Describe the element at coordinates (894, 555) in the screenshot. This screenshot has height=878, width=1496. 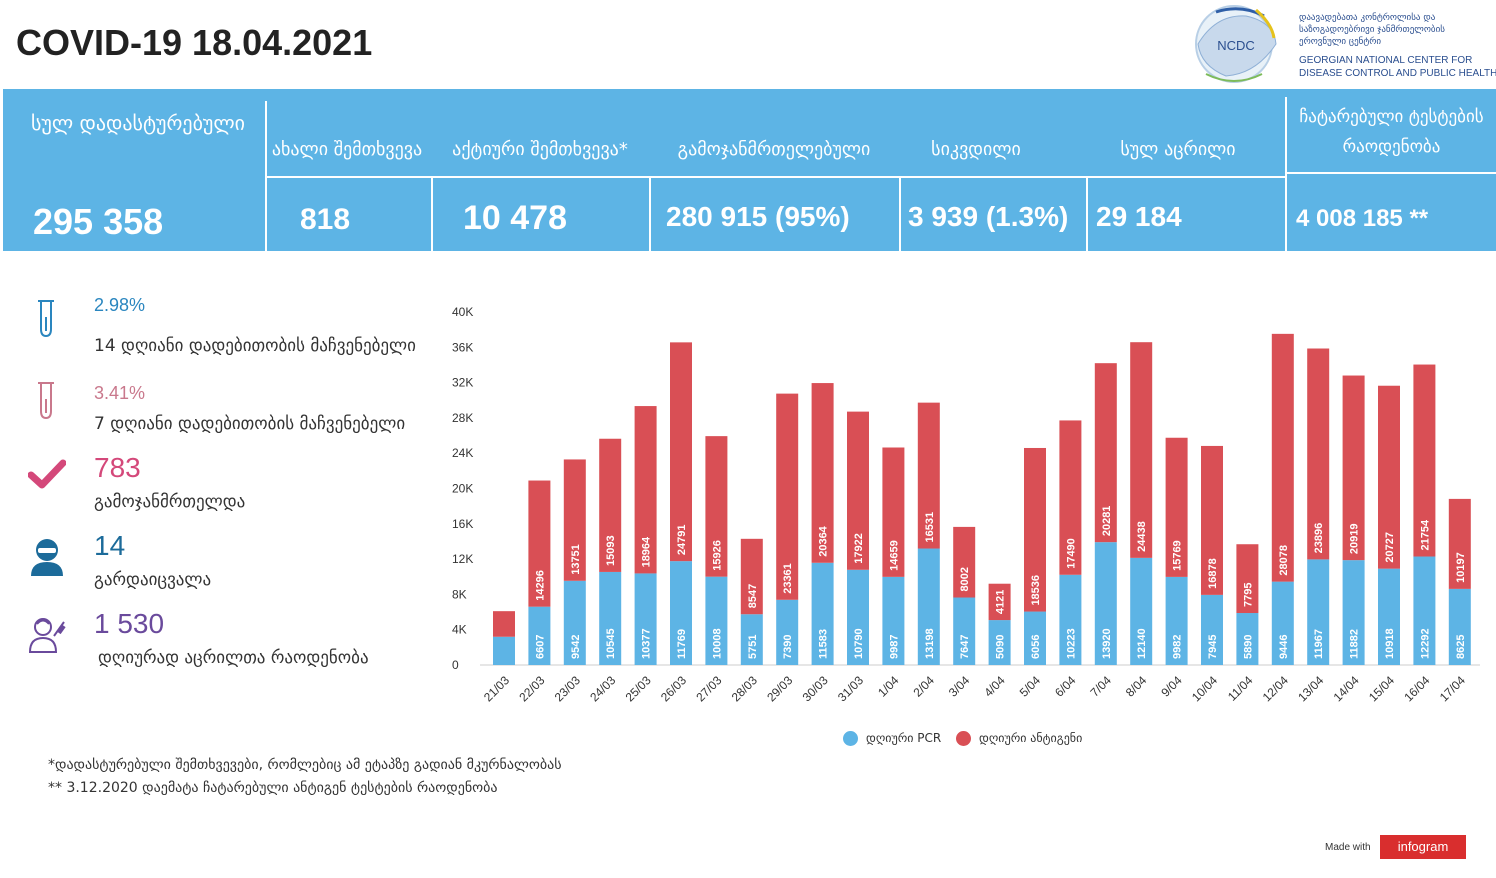
I see `bar-label-antigen: 14659` at that location.